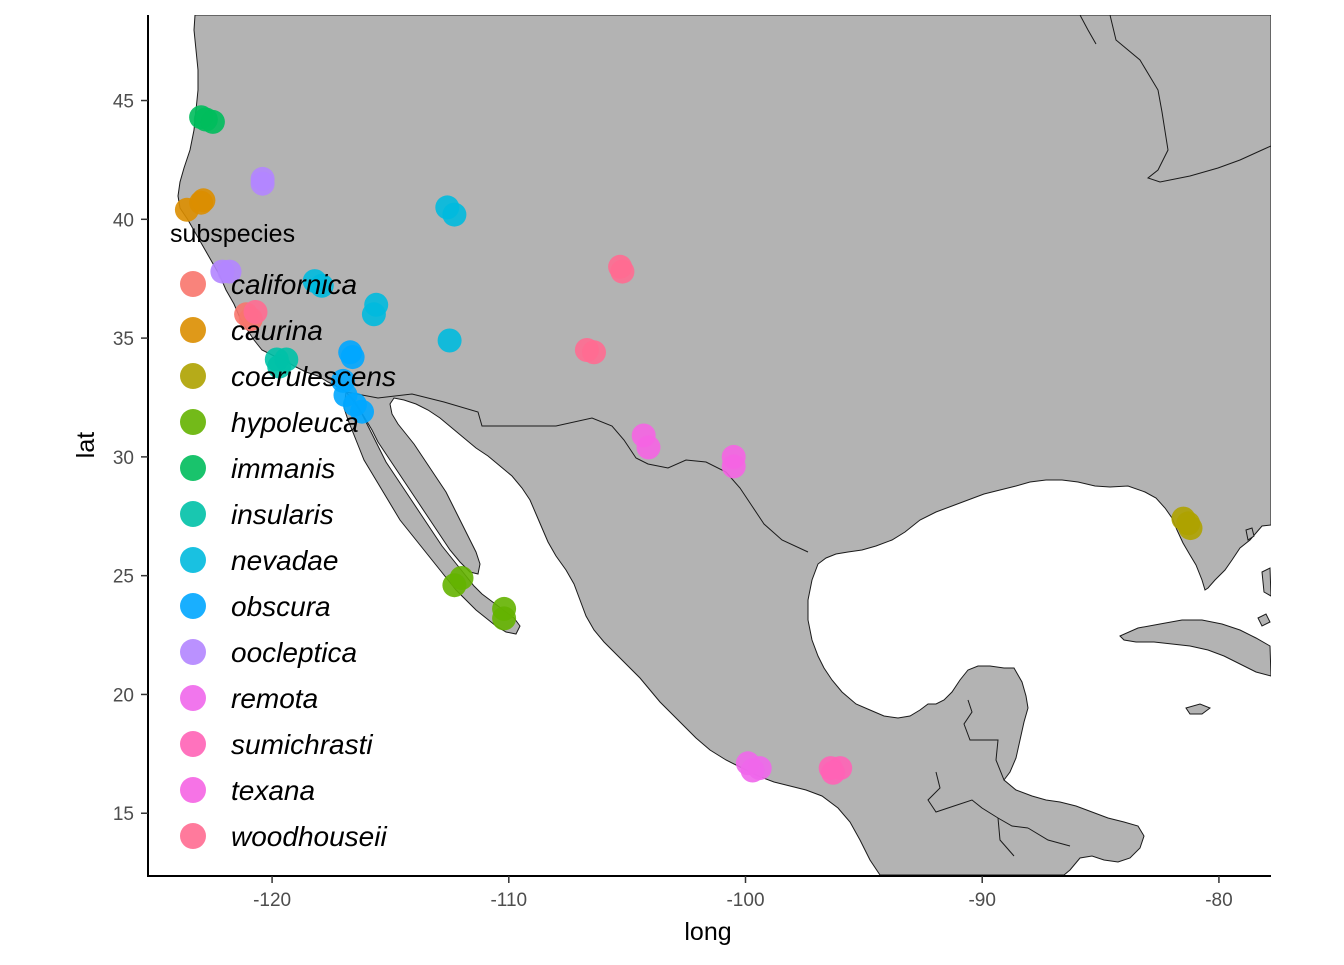  I want to click on y-axis-title: lat, so click(86, 445).